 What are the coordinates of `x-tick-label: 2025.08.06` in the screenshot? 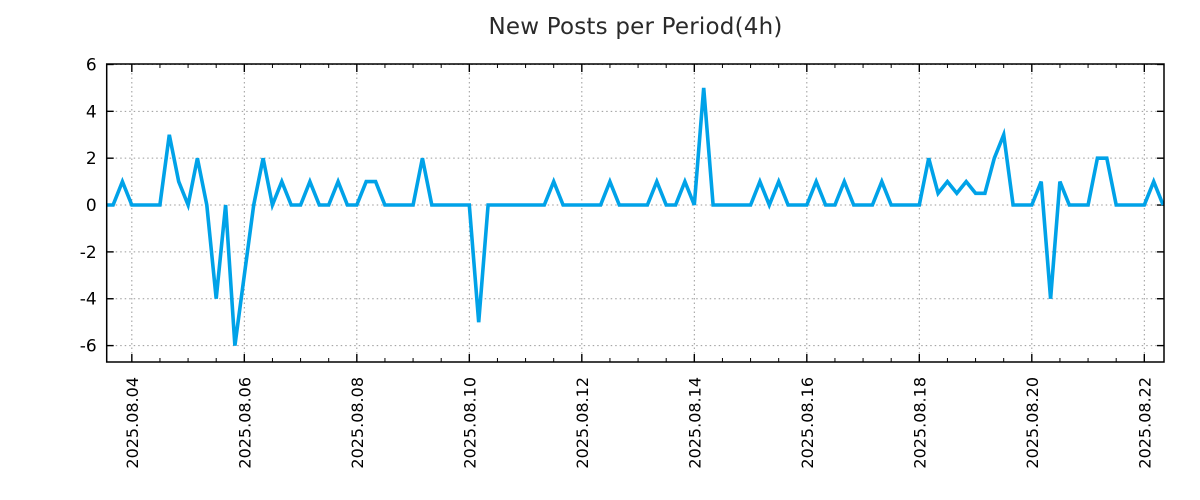 It's located at (244, 423).